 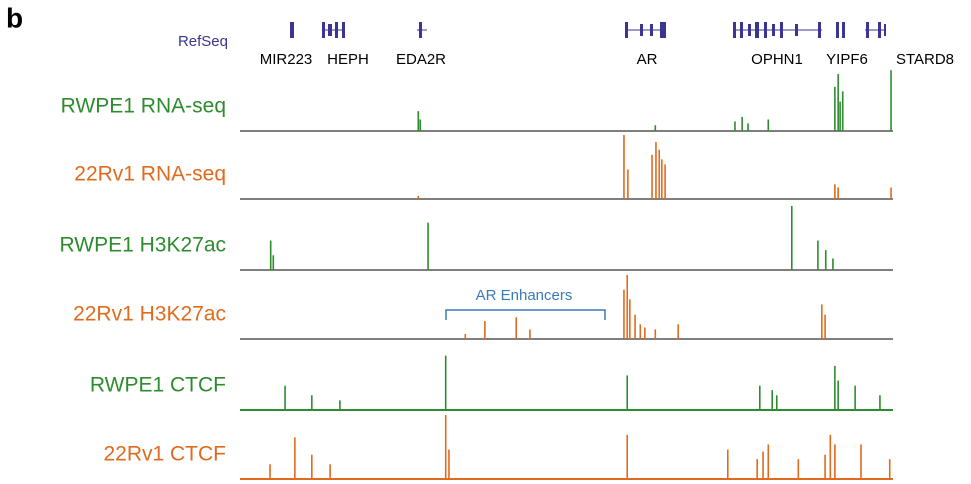 I want to click on annotation-bracket, so click(x=525, y=314).